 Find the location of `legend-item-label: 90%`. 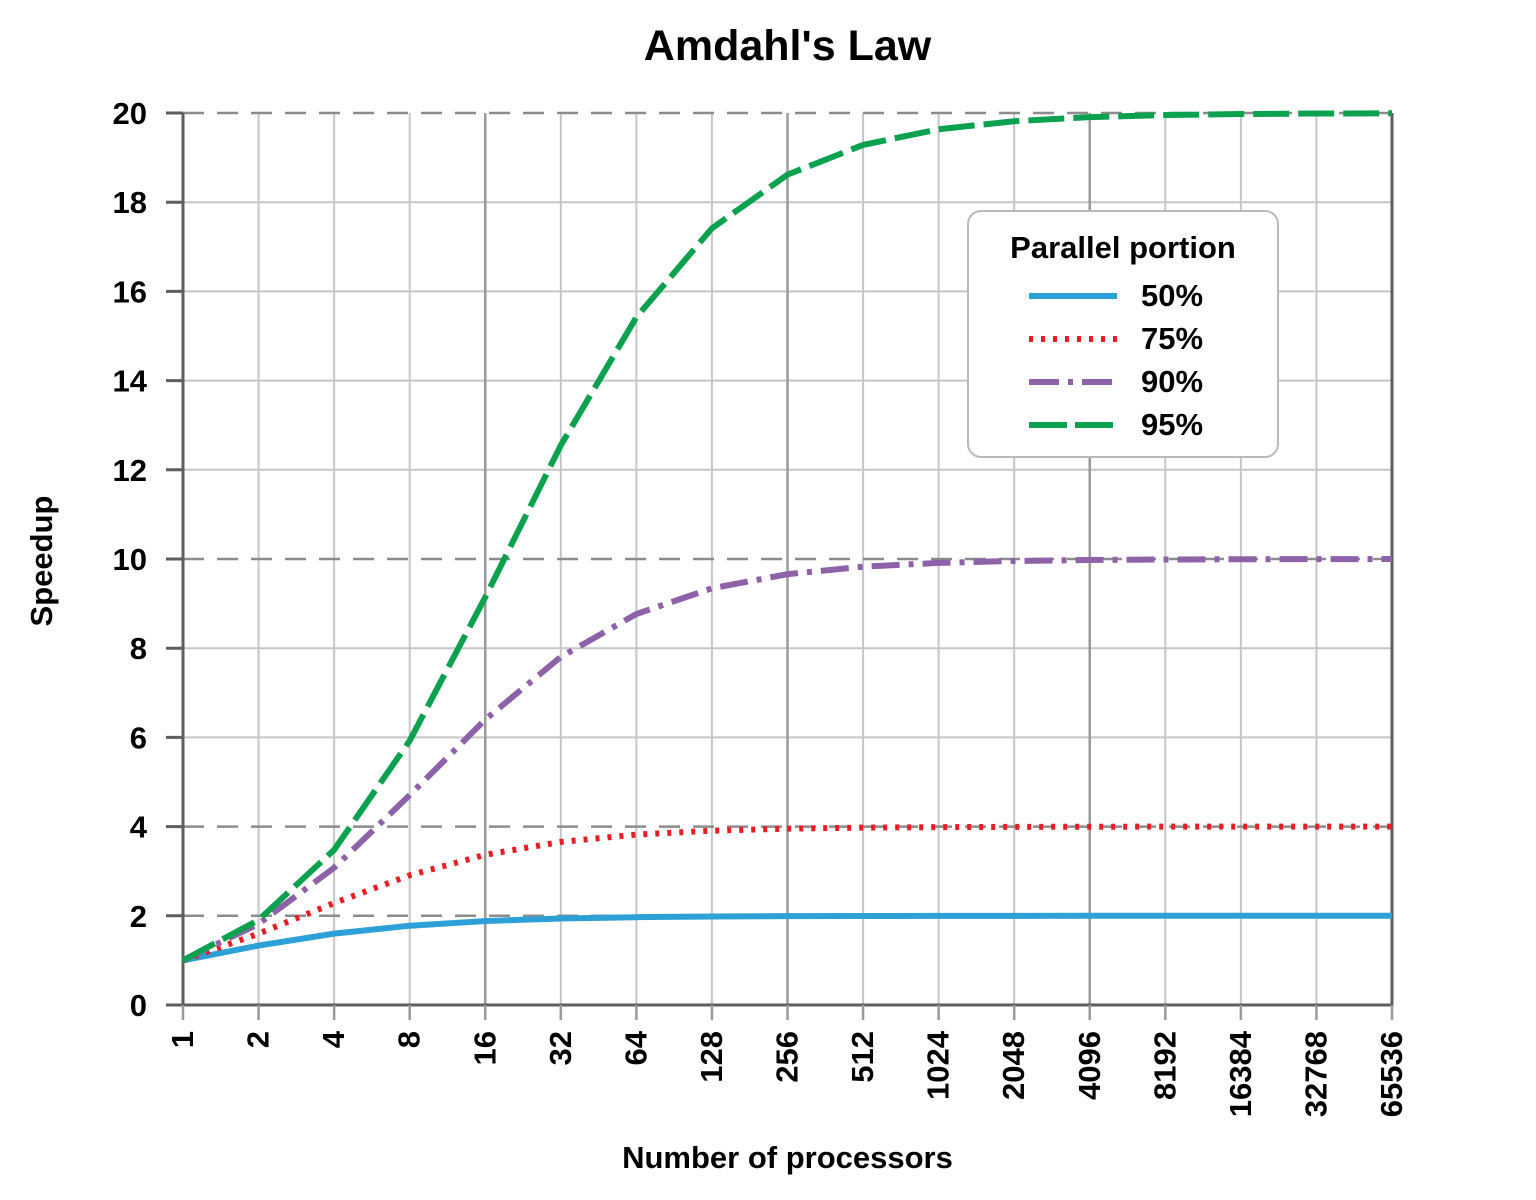

legend-item-label: 90% is located at coordinates (1172, 381).